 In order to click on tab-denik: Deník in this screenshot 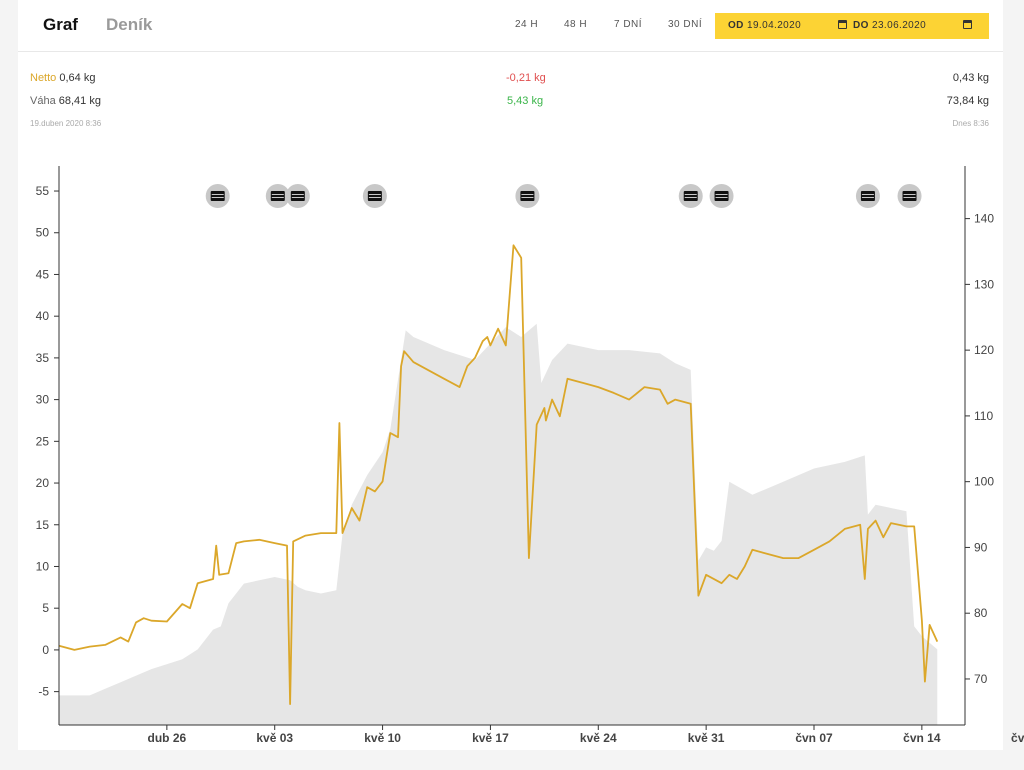, I will do `click(129, 24)`.